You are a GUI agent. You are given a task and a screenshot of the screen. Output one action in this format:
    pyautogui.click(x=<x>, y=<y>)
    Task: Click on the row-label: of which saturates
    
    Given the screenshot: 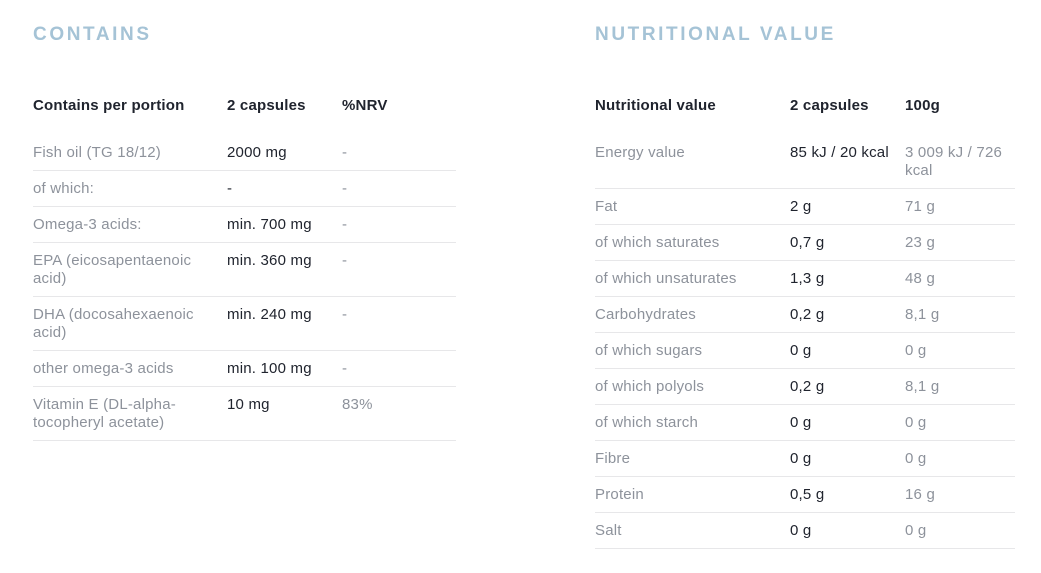 What is the action you would take?
    pyautogui.click(x=657, y=242)
    